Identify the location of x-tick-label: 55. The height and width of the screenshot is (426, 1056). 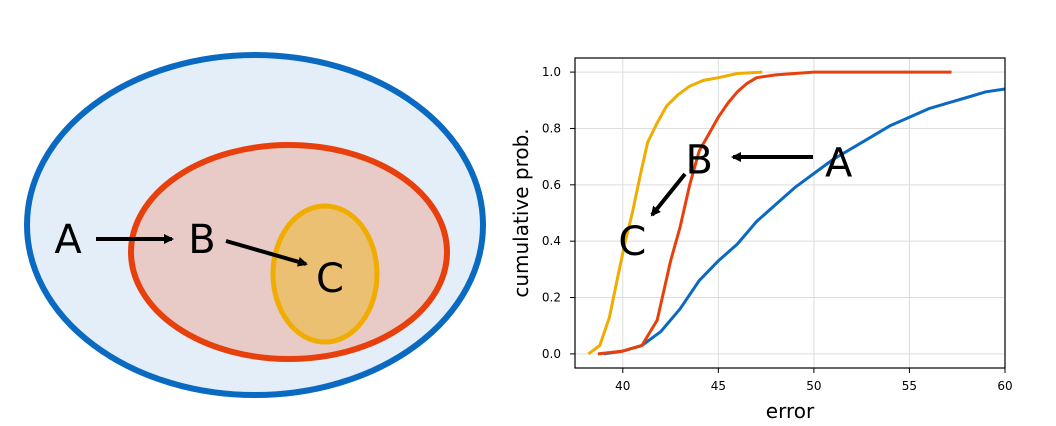
(909, 386).